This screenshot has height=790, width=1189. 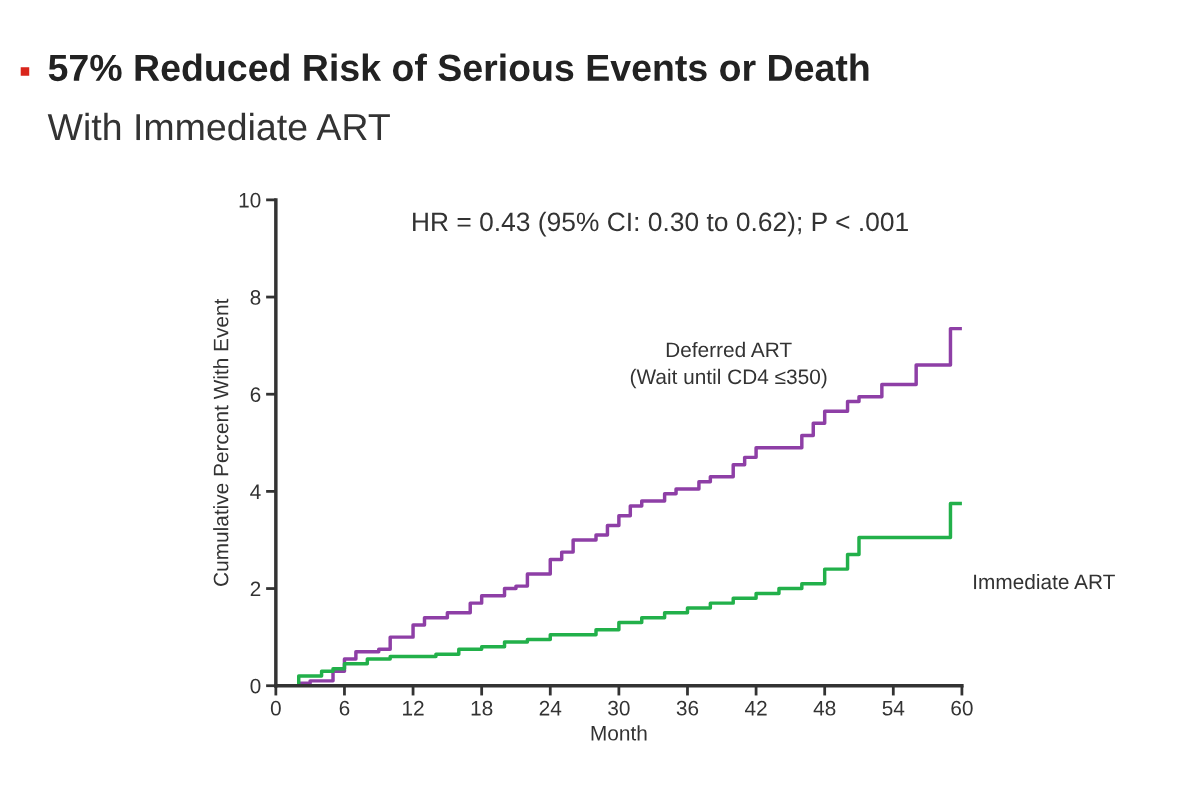 What do you see at coordinates (550, 708) in the screenshot?
I see `x-tick-label: 24` at bounding box center [550, 708].